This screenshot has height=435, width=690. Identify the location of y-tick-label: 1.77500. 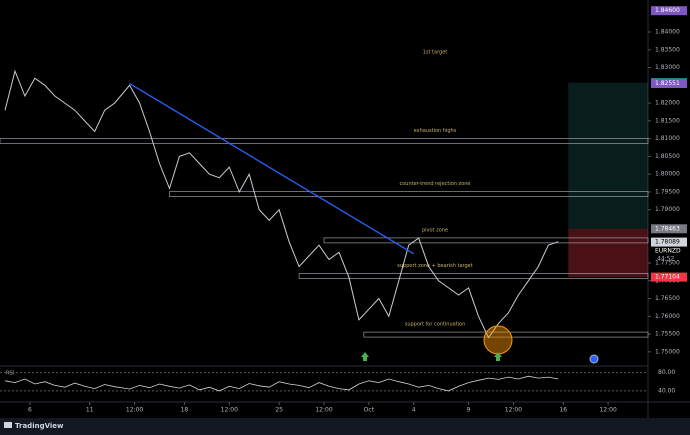
(667, 263).